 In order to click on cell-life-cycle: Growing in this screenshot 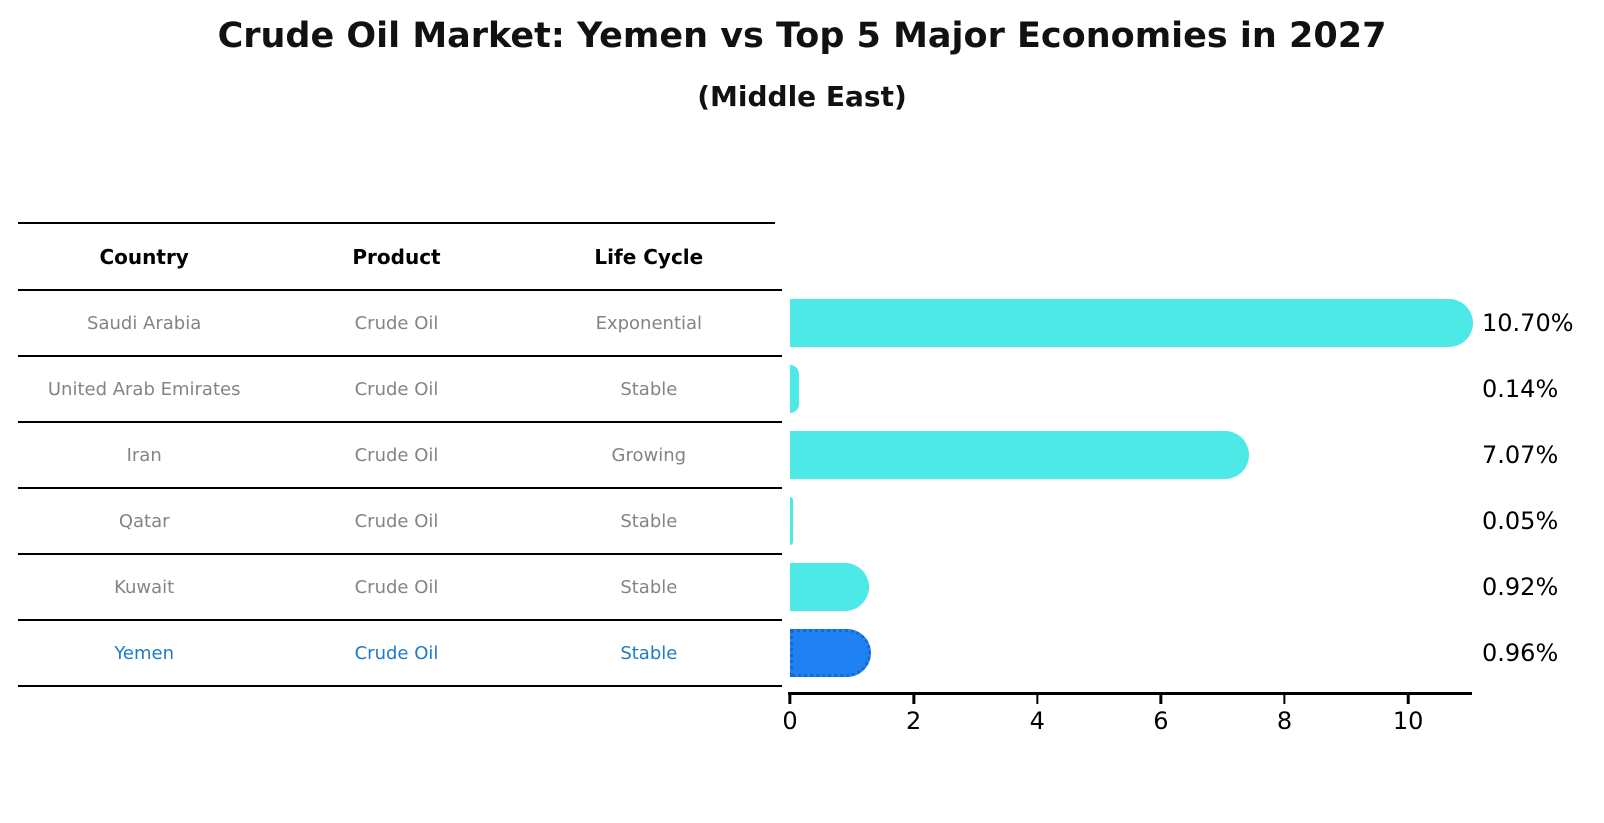, I will do `click(649, 455)`.